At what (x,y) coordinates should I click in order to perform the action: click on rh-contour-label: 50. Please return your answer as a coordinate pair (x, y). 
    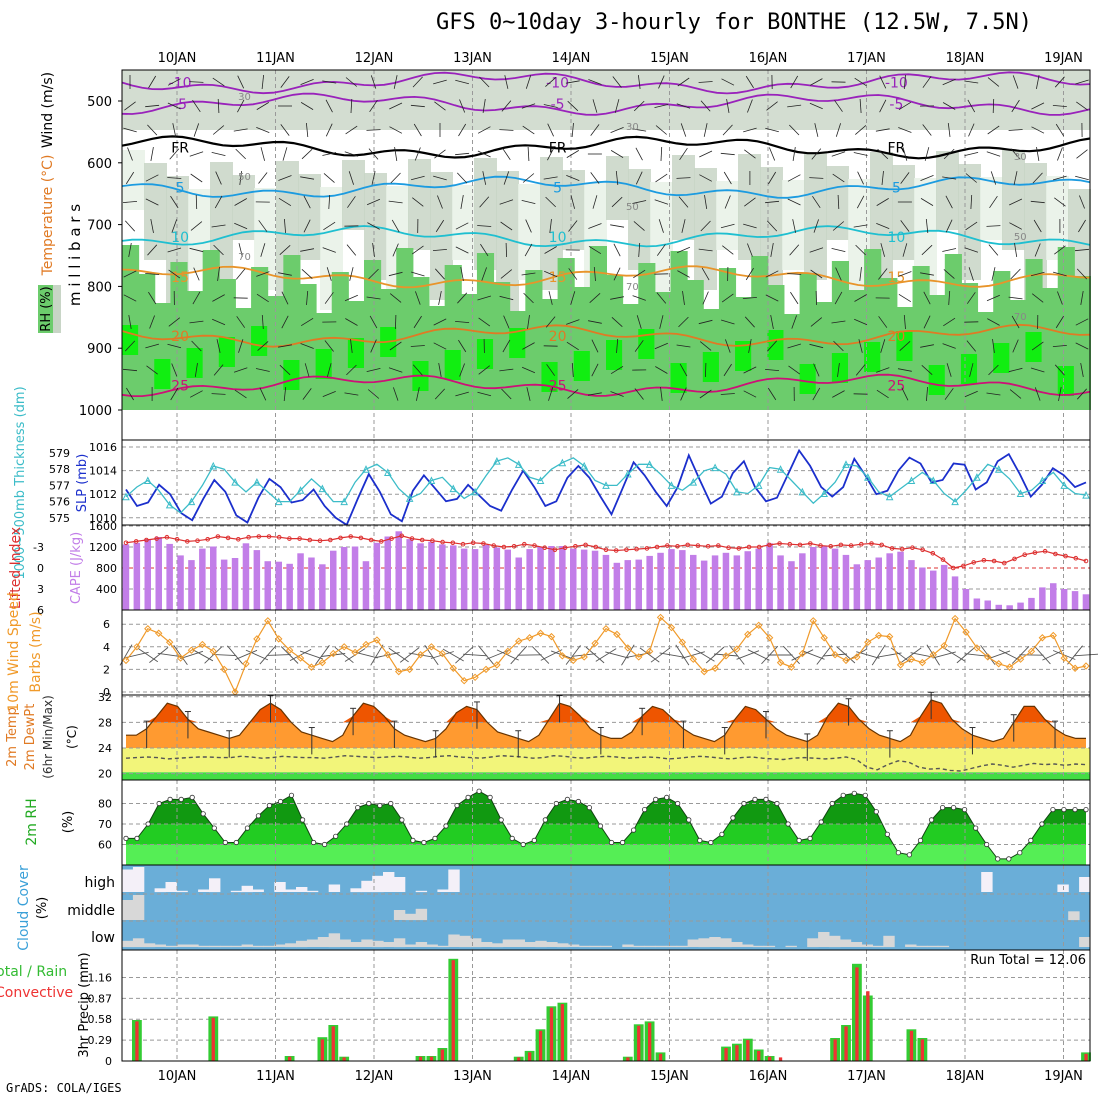
    Looking at the image, I should click on (1020, 237).